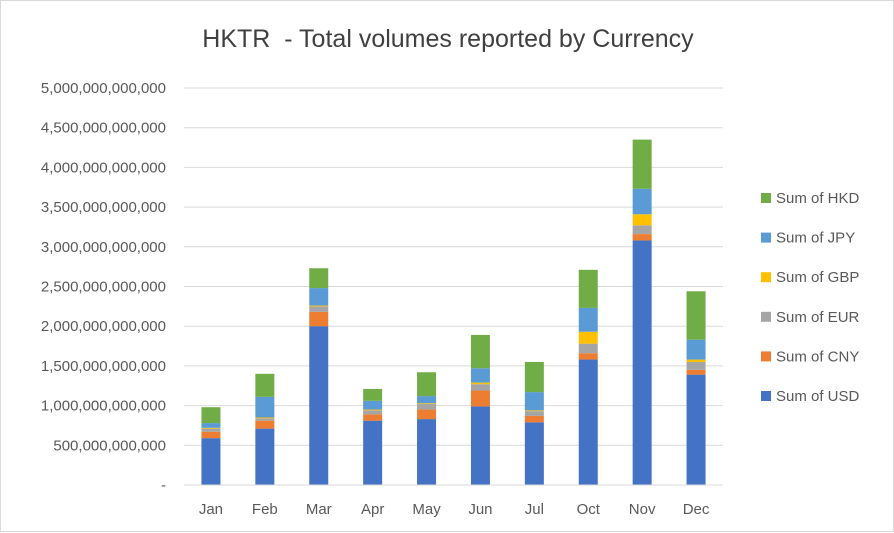 Image resolution: width=894 pixels, height=533 pixels. What do you see at coordinates (818, 198) in the screenshot?
I see `legend-label: Sum of HKD` at bounding box center [818, 198].